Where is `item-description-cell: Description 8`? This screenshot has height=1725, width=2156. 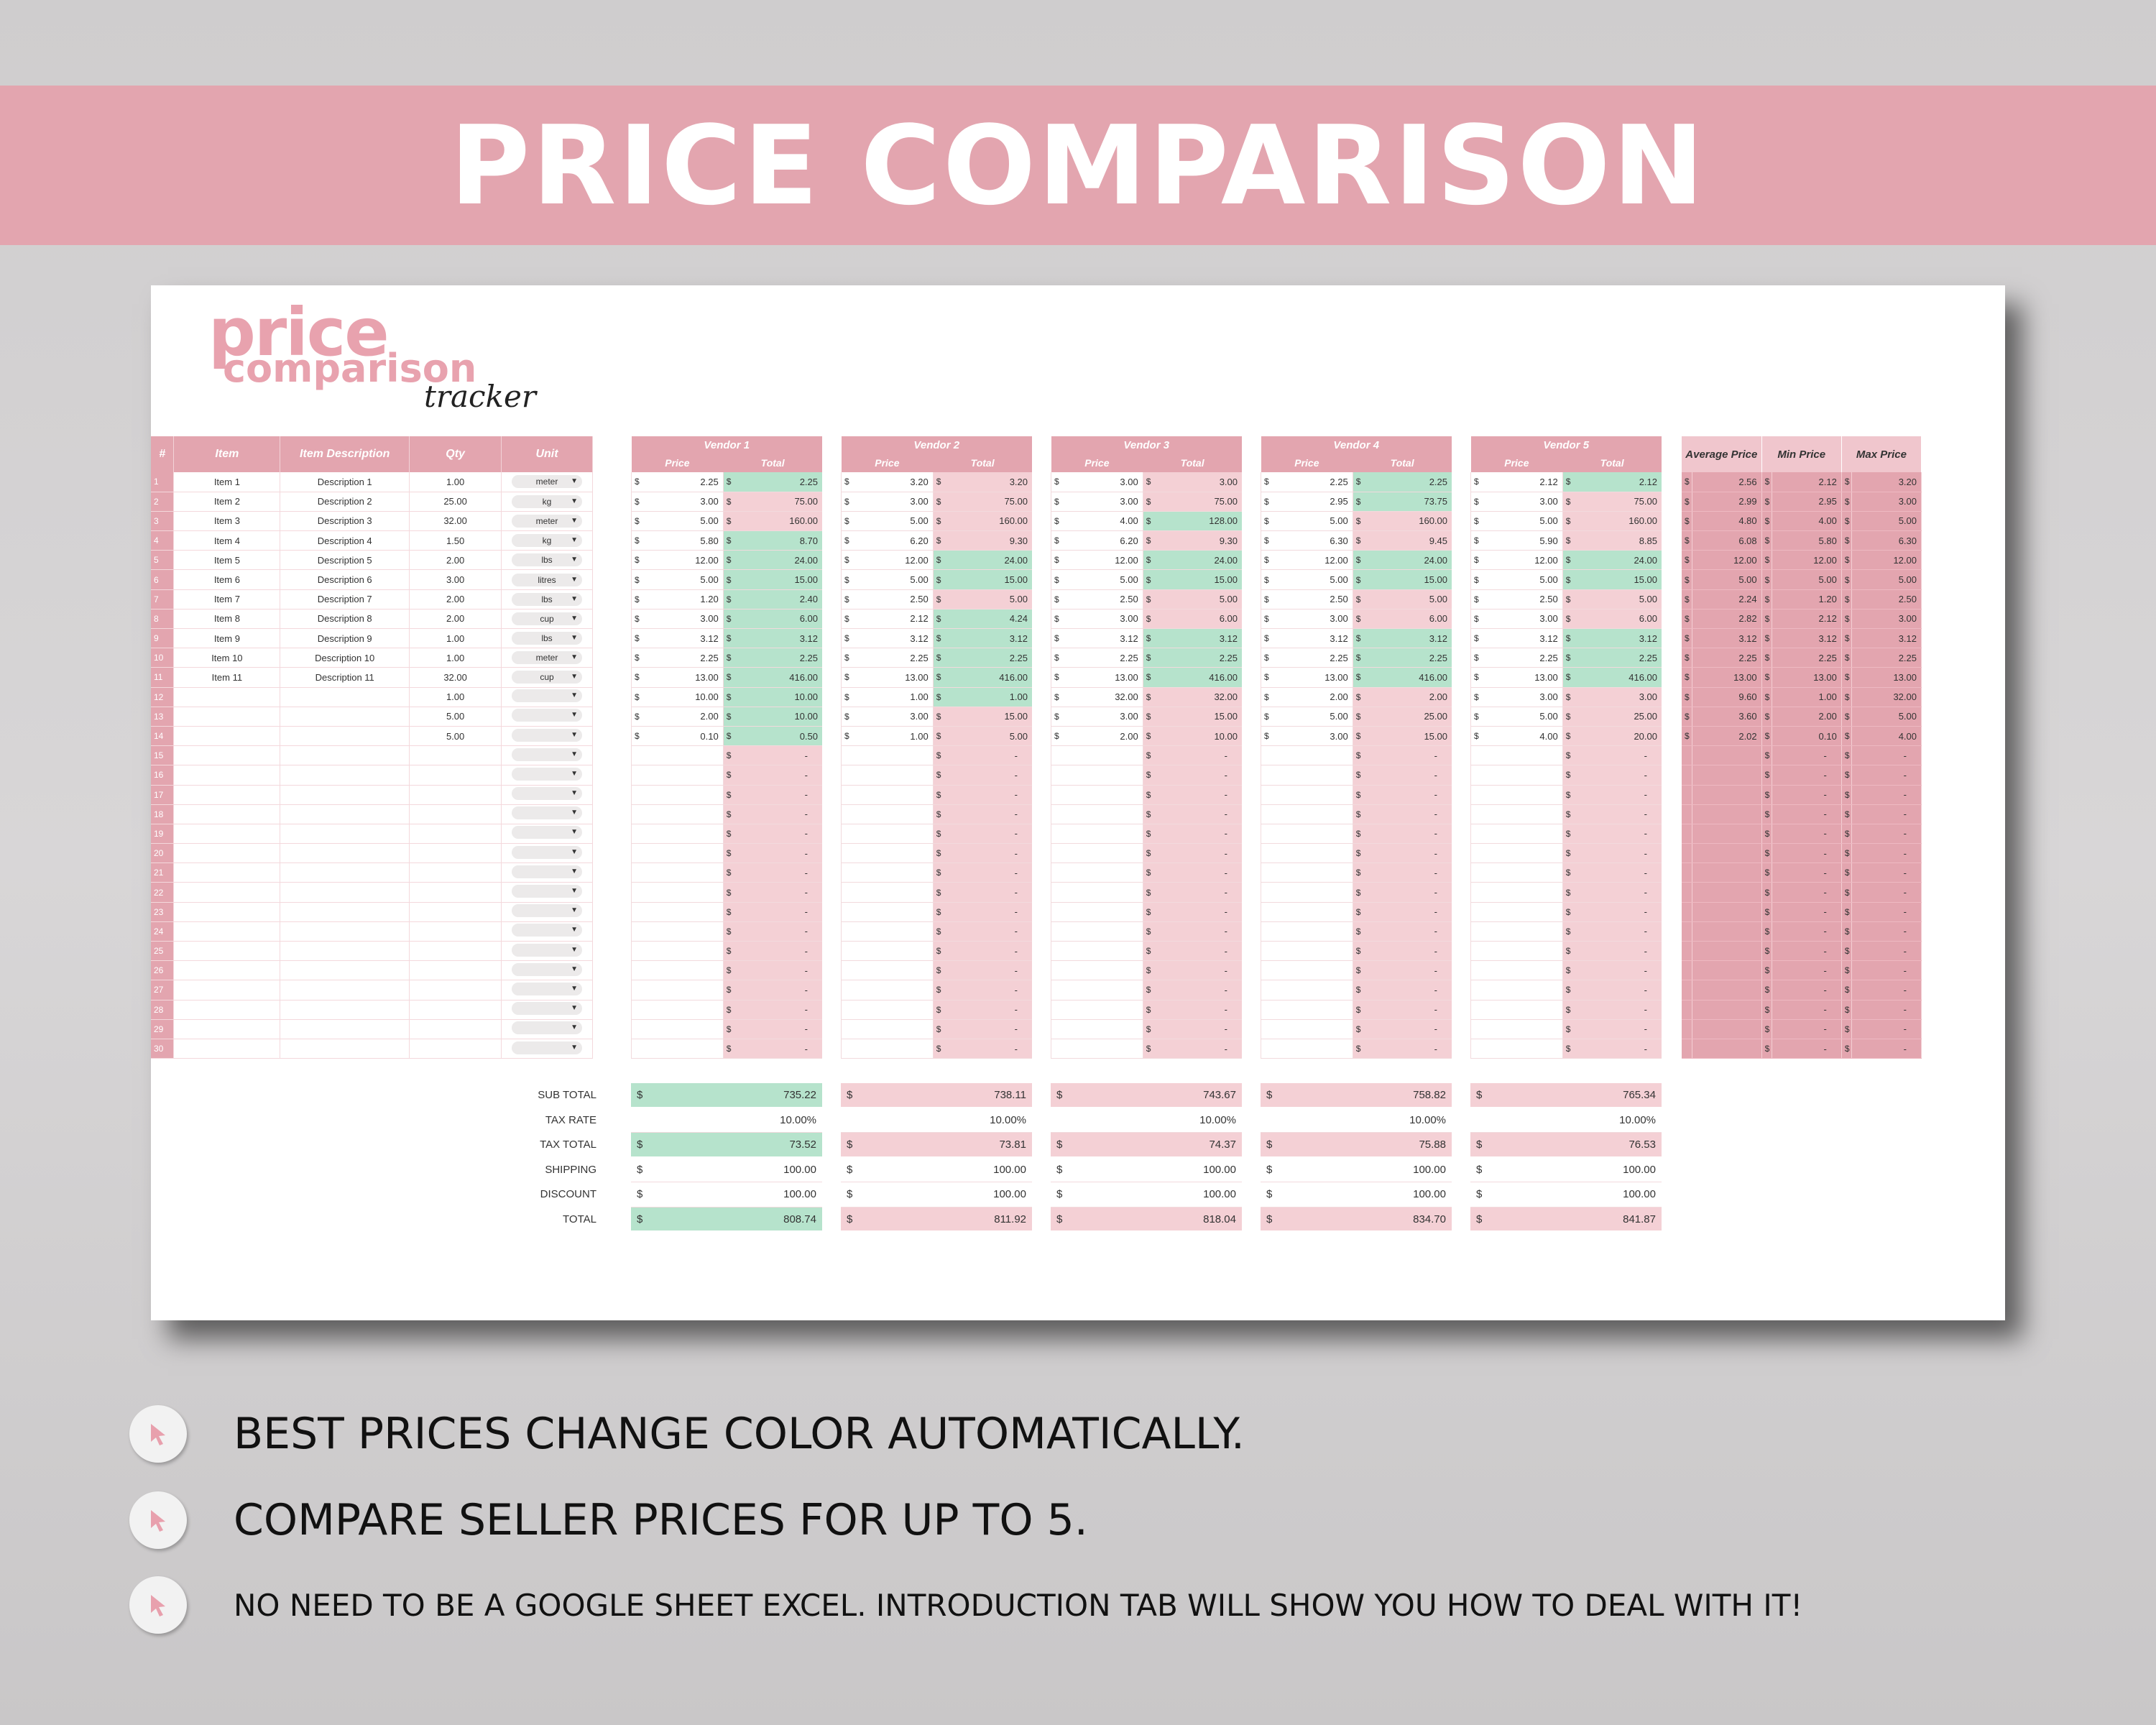
item-description-cell: Description 8 is located at coordinates (345, 619).